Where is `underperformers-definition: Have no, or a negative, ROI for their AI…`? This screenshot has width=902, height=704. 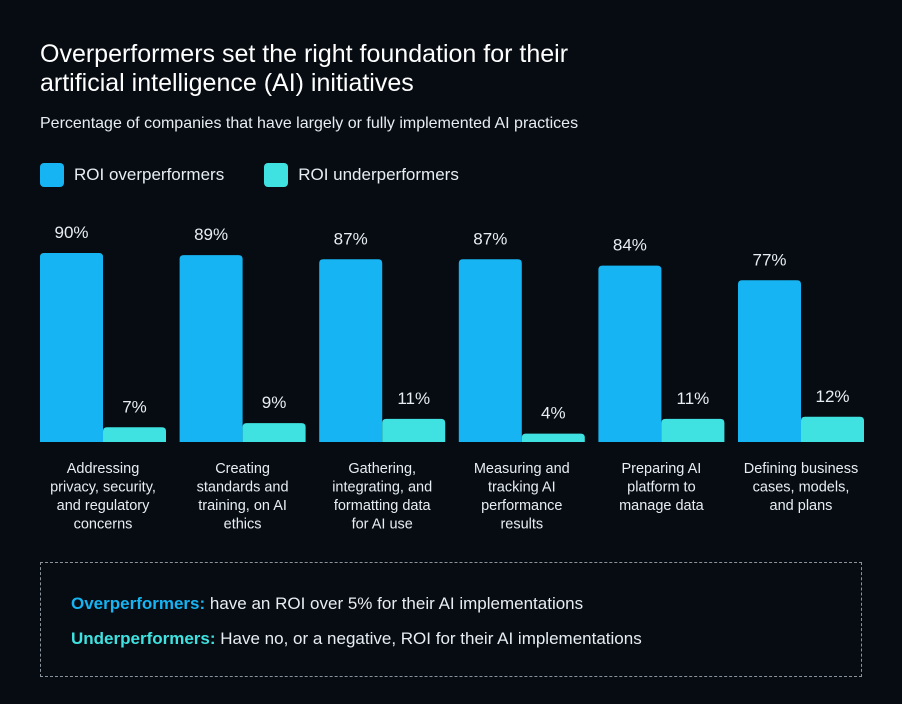 underperformers-definition: Have no, or a negative, ROI for their AI… is located at coordinates (428, 638).